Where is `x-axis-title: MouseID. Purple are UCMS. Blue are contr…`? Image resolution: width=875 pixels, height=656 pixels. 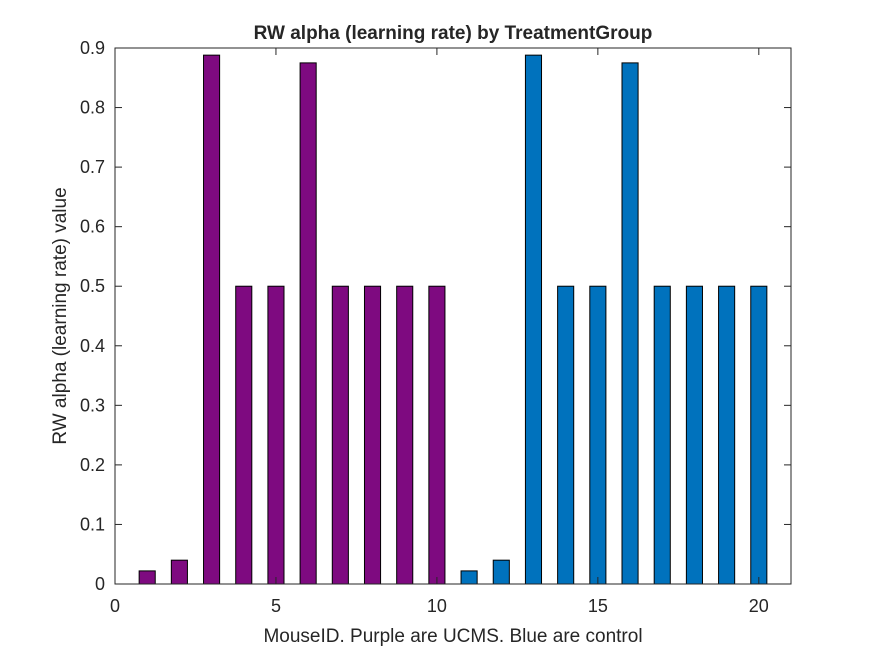
x-axis-title: MouseID. Purple are UCMS. Blue are contr… is located at coordinates (452, 636).